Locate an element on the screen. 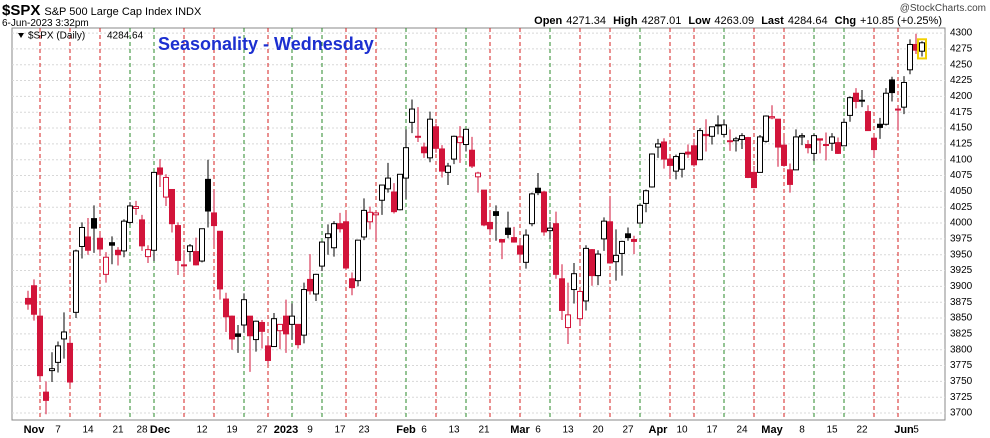 The width and height of the screenshot is (990, 438). y-tick-label: 4200 is located at coordinates (961, 96).